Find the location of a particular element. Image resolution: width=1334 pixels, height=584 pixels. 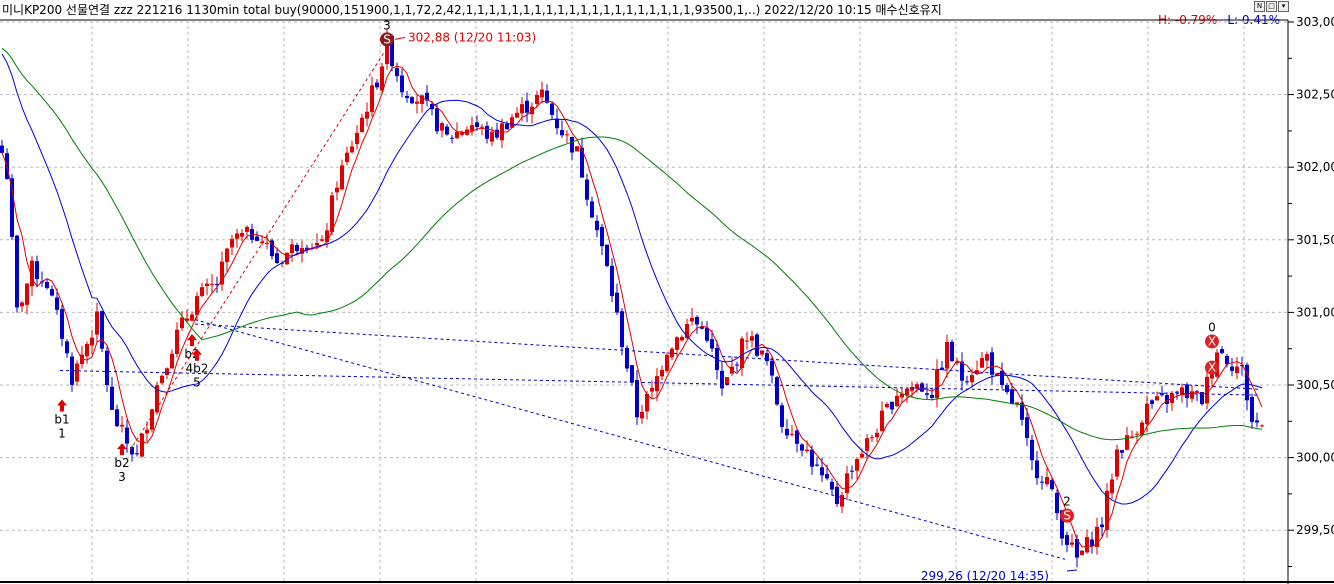

dropdown-button: ▾ is located at coordinates (1283, 6).